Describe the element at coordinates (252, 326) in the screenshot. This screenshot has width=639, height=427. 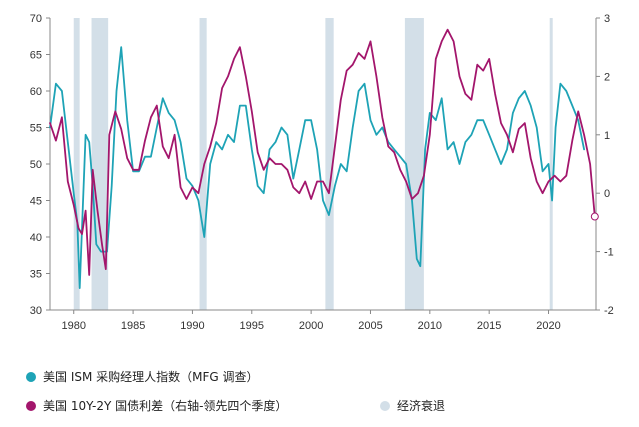
I see `x-tick-label-1995: 1995` at that location.